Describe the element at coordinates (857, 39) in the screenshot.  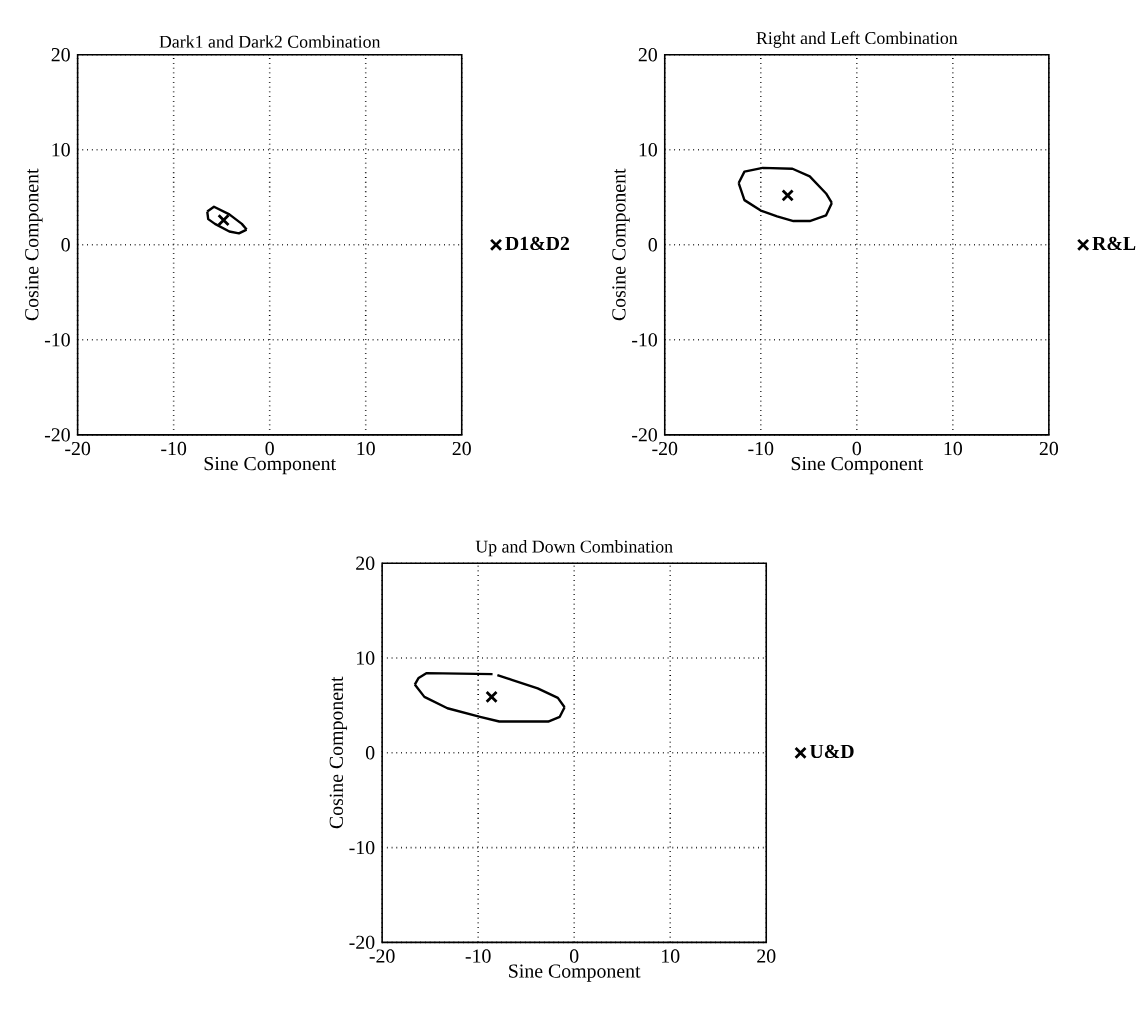
I see `chart-title: Right and Left Combination` at that location.